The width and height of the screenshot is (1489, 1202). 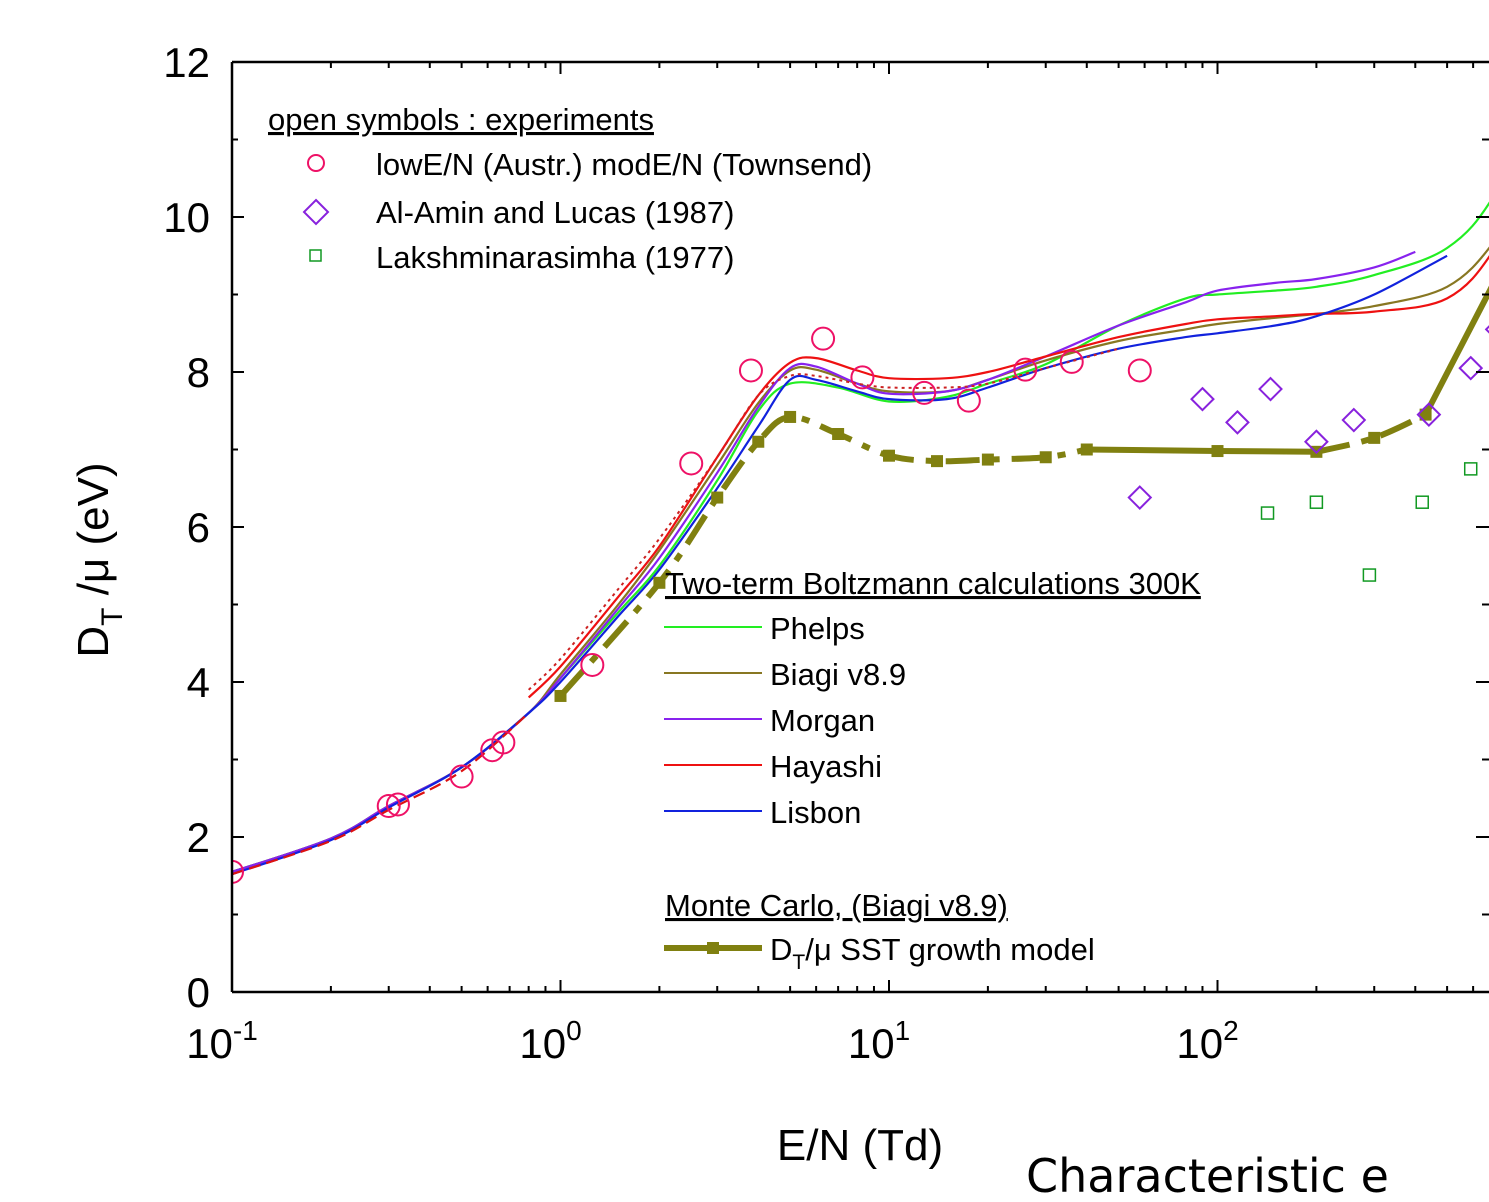 What do you see at coordinates (198, 682) in the screenshot?
I see `y-tick-label: 4` at bounding box center [198, 682].